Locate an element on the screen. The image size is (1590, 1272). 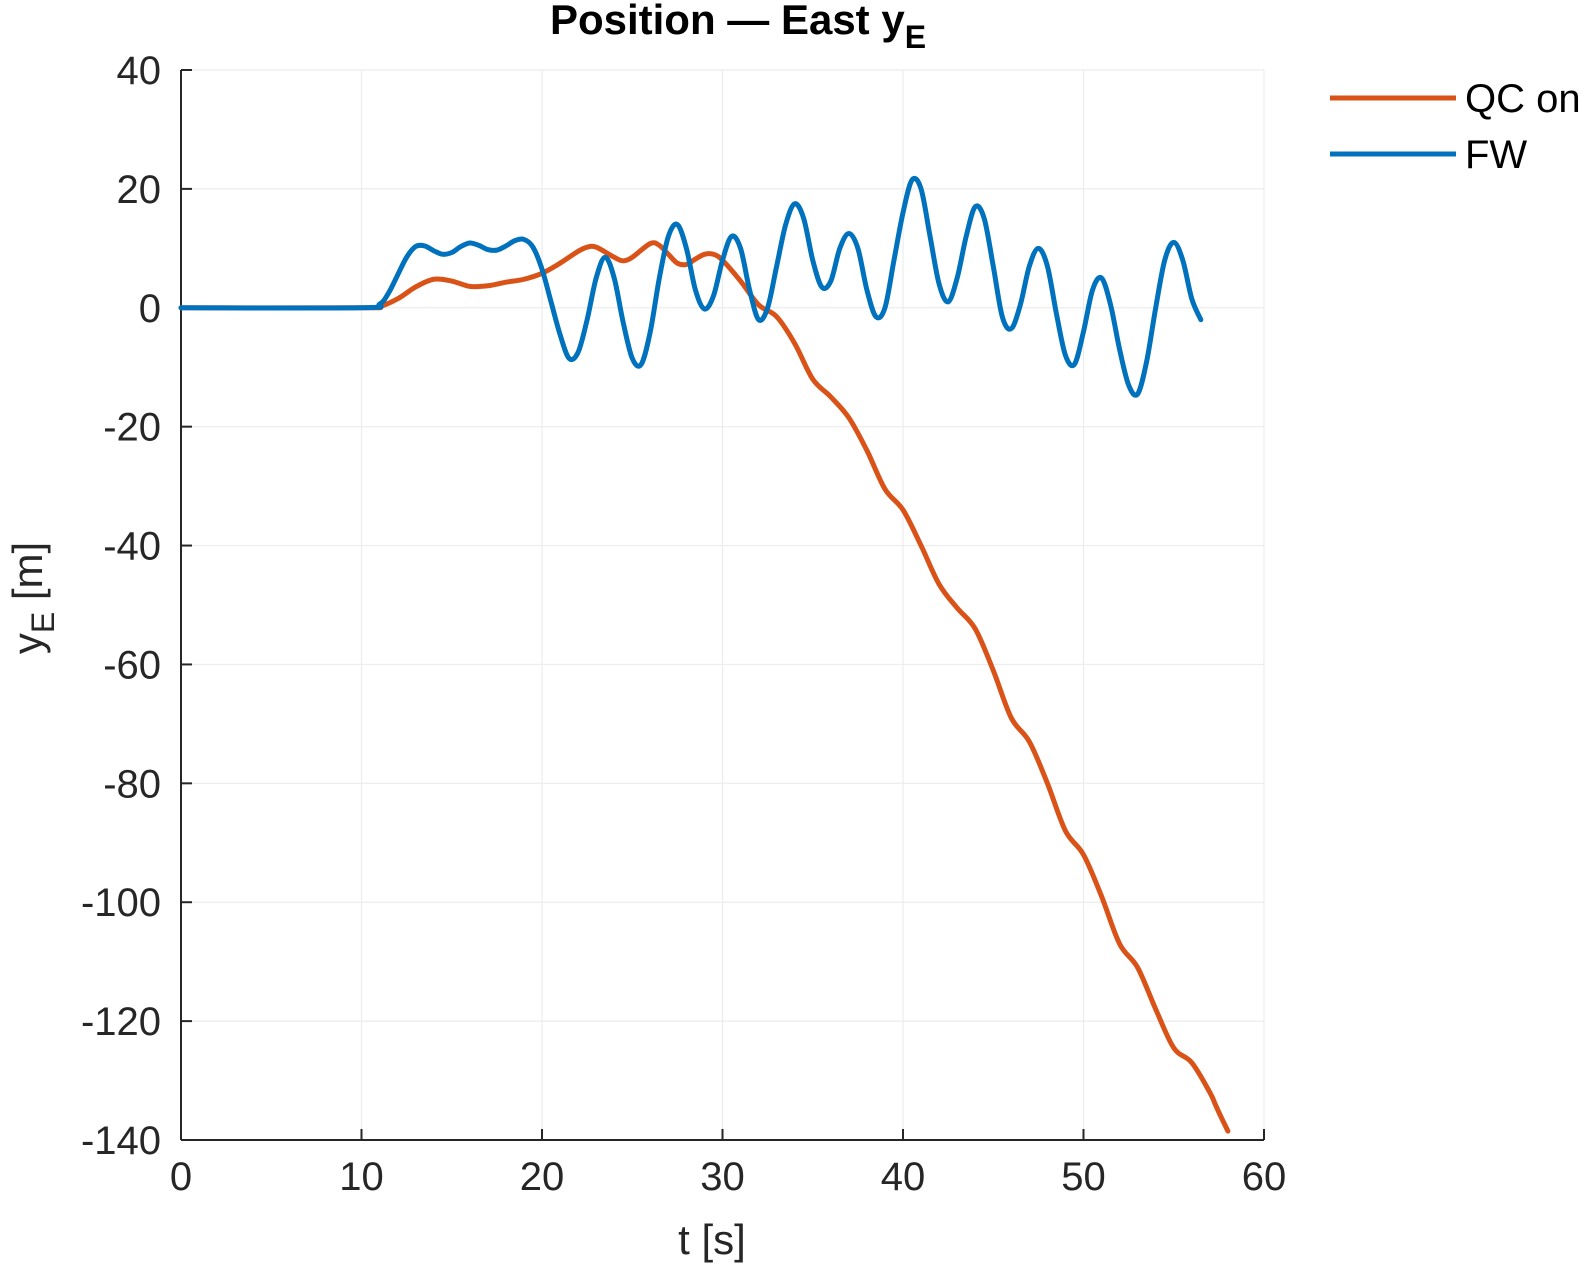
x-tick-label: 60 is located at coordinates (1264, 1177).